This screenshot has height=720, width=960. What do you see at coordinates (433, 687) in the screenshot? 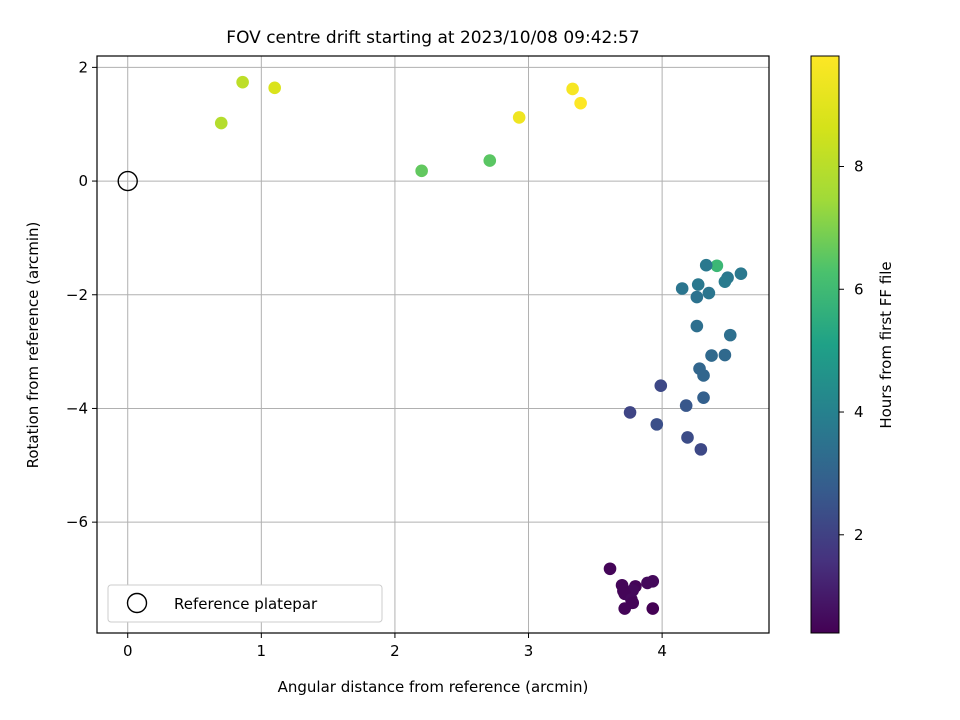
I see `x-axis-label: Angular distance from reference (arcmin)` at bounding box center [433, 687].